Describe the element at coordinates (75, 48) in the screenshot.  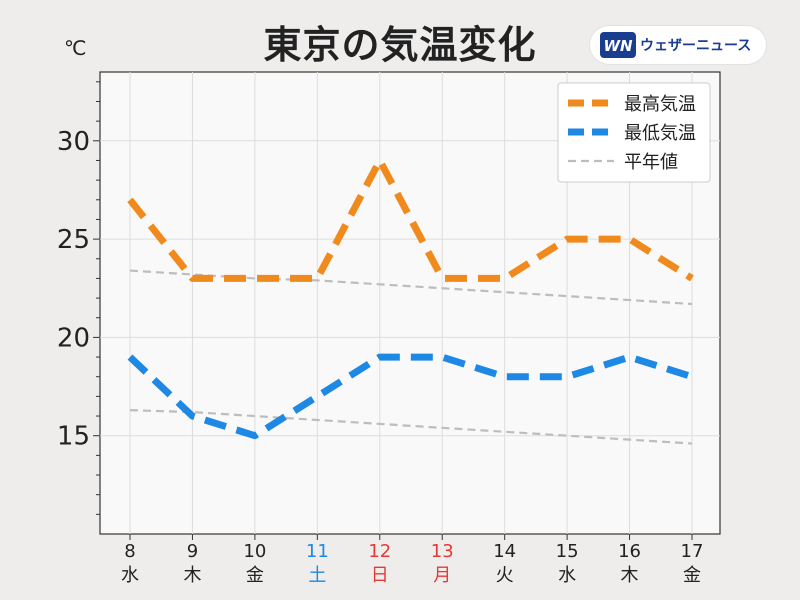
I see `y-unit-label: ℃` at that location.